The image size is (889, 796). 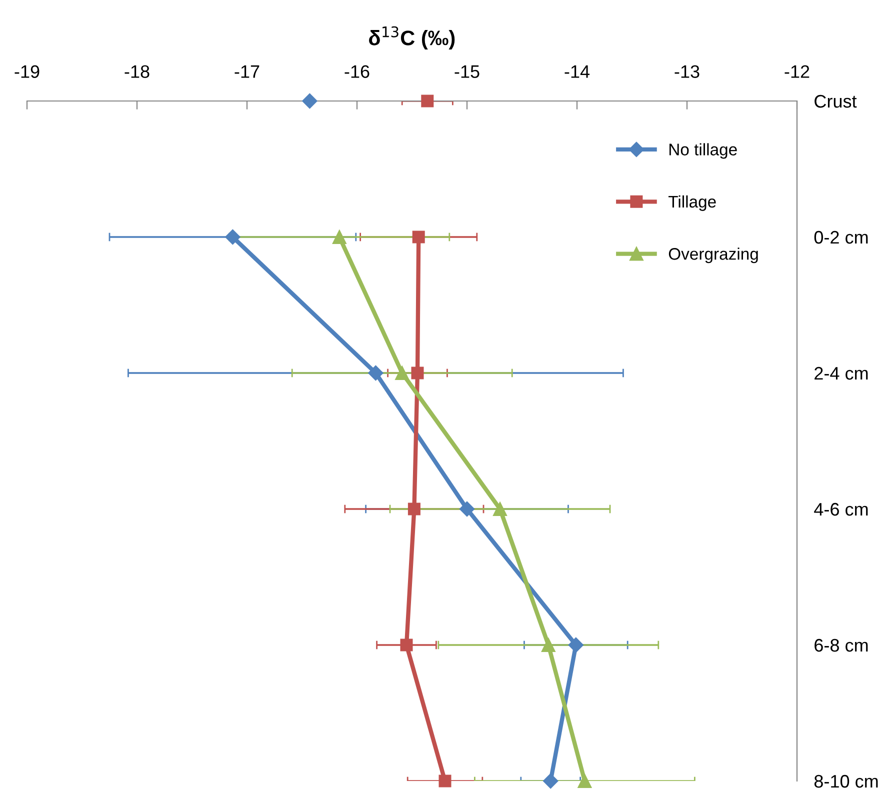 I want to click on y-tick-label: Crust, so click(x=835, y=101).